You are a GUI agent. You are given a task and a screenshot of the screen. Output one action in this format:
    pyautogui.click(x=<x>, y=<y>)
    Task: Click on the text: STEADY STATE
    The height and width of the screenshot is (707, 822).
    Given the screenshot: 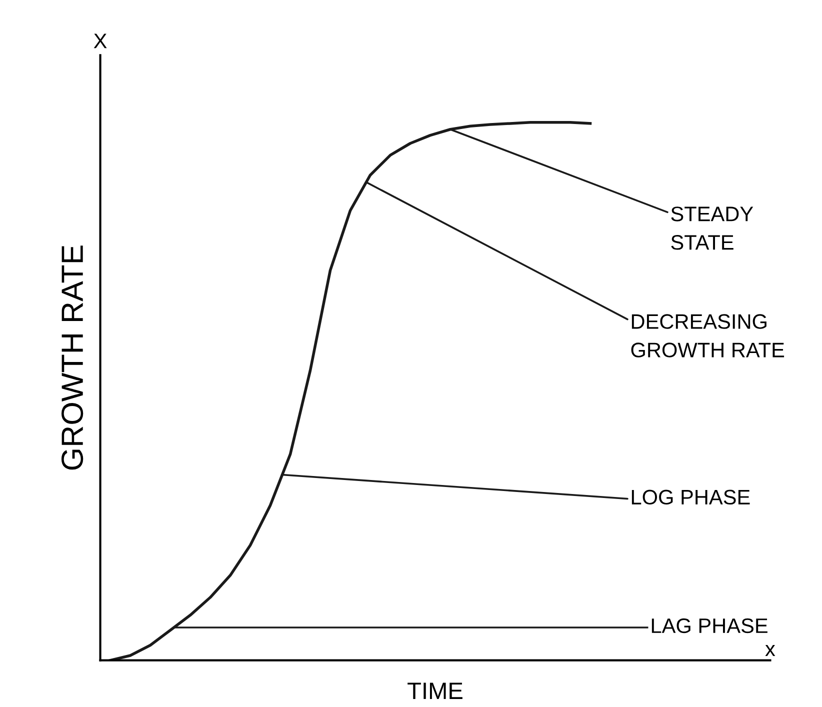 What is the action you would take?
    pyautogui.click(x=712, y=228)
    